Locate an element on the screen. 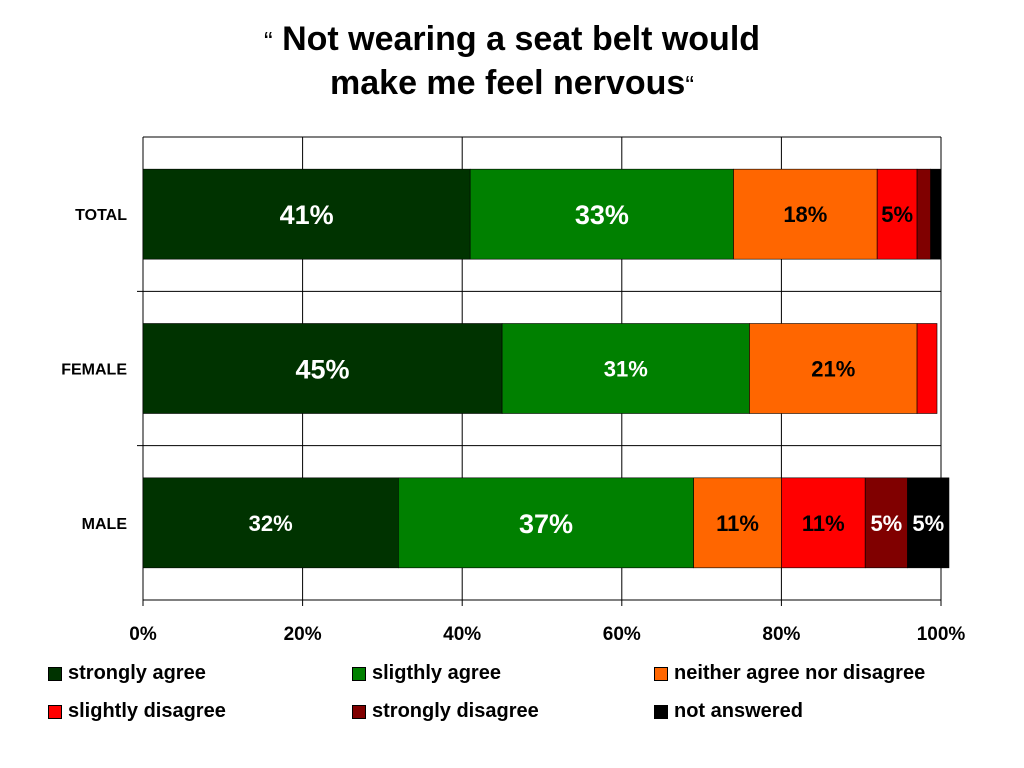 The height and width of the screenshot is (768, 1024). legend-label: neither agree nor disagree is located at coordinates (800, 673).